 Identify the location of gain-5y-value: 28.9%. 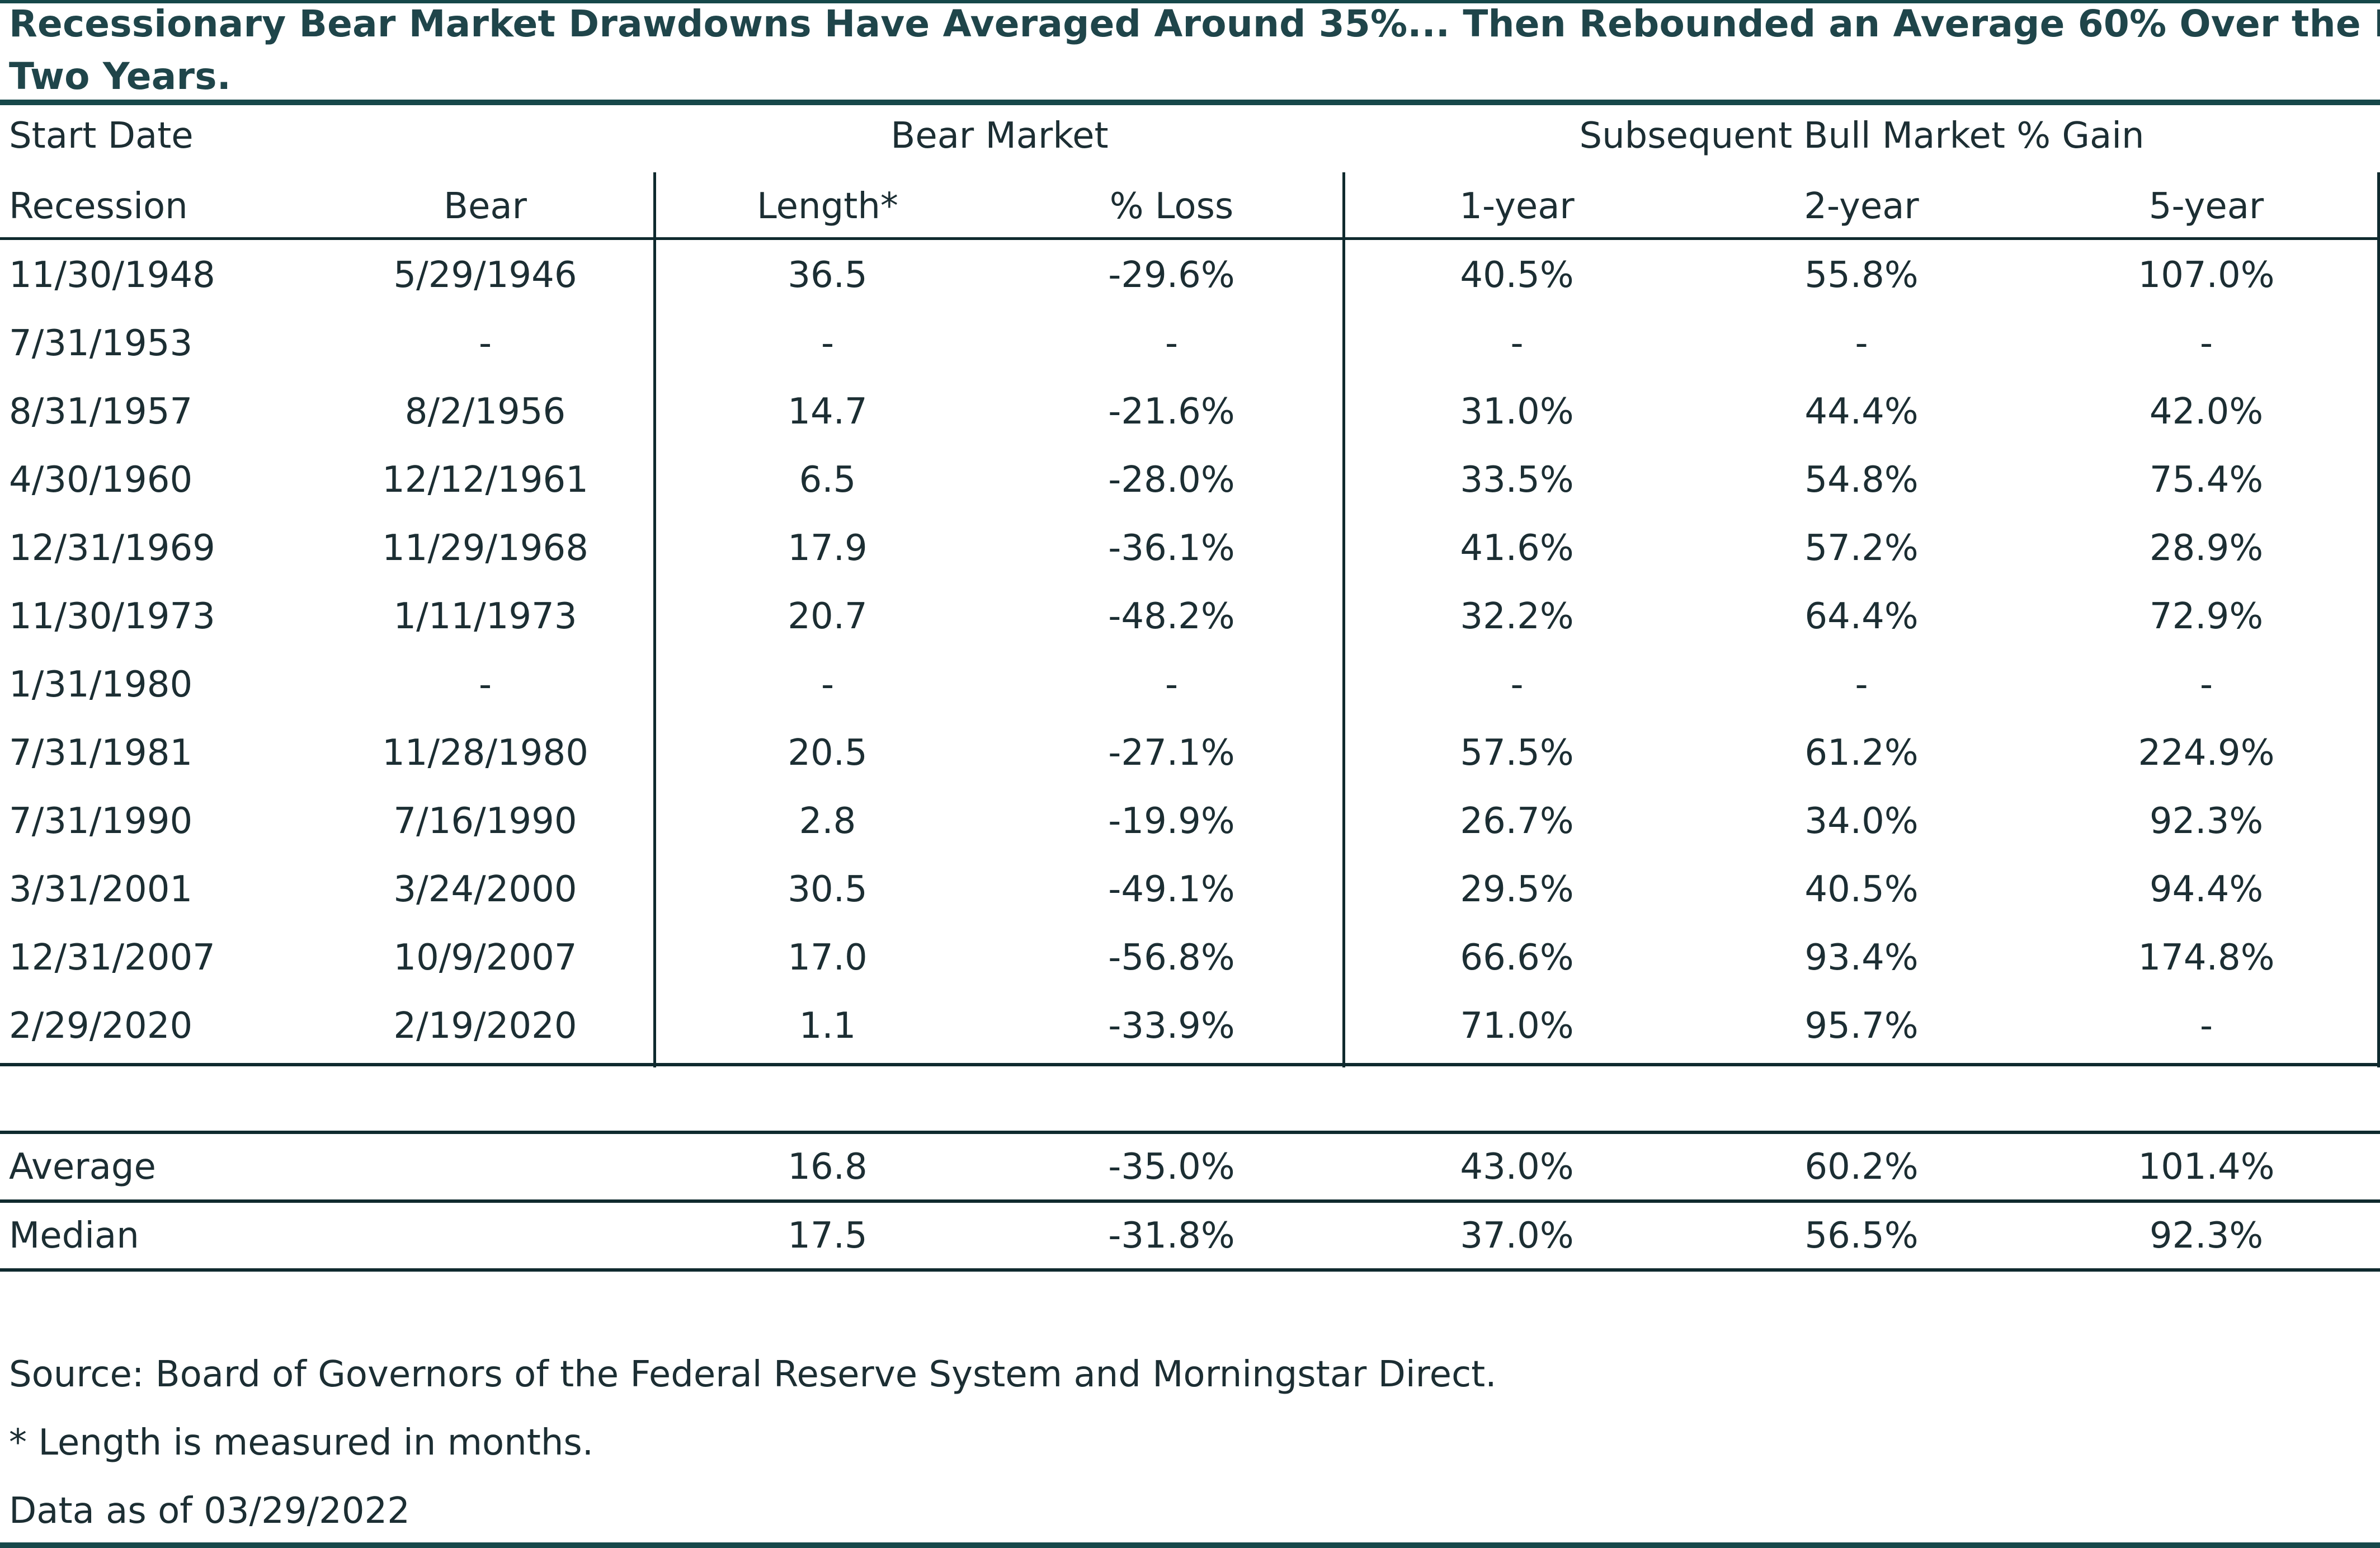
(2206, 548).